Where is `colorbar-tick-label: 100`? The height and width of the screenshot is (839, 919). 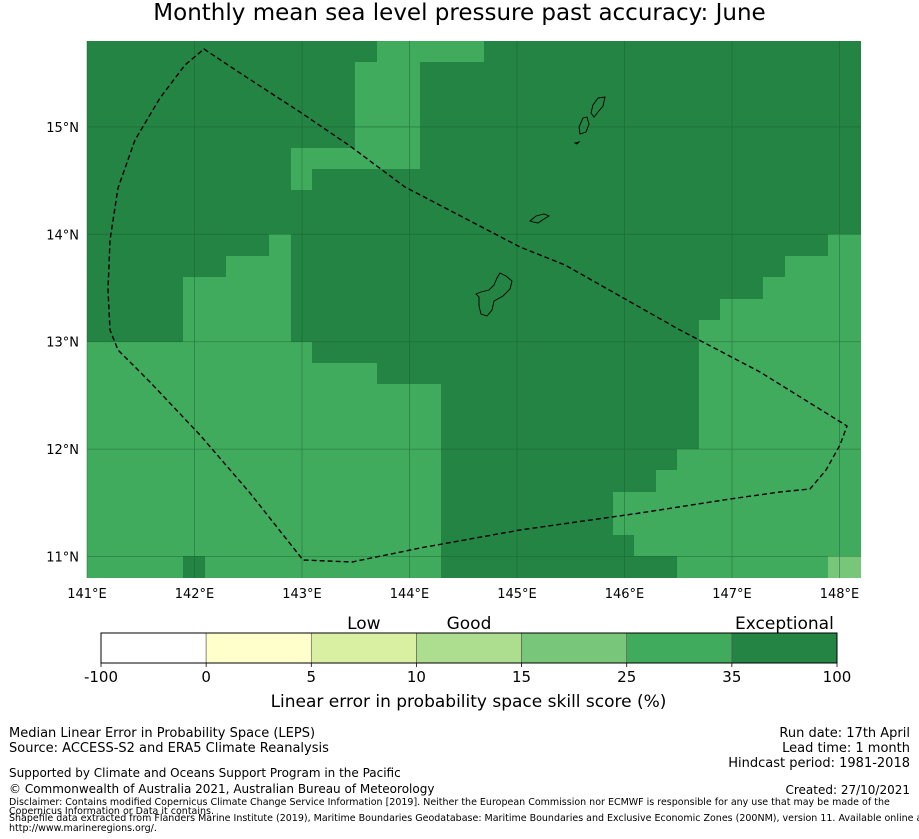 colorbar-tick-label: 100 is located at coordinates (837, 677).